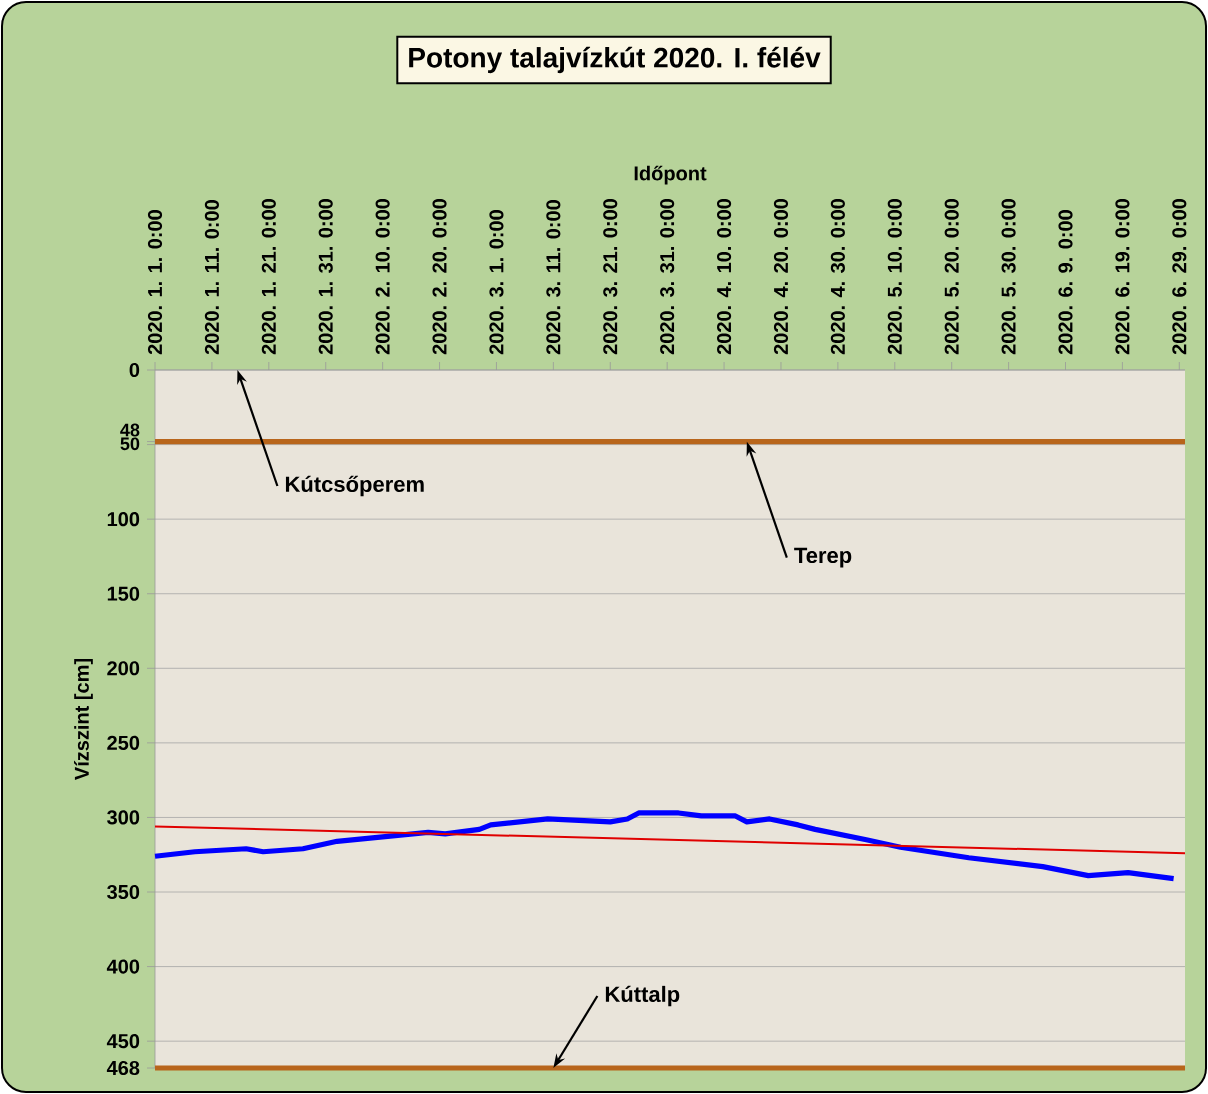 The image size is (1208, 1094). What do you see at coordinates (1179, 276) in the screenshot?
I see `x-tick-label: 2020. 6. 29. 0:00` at bounding box center [1179, 276].